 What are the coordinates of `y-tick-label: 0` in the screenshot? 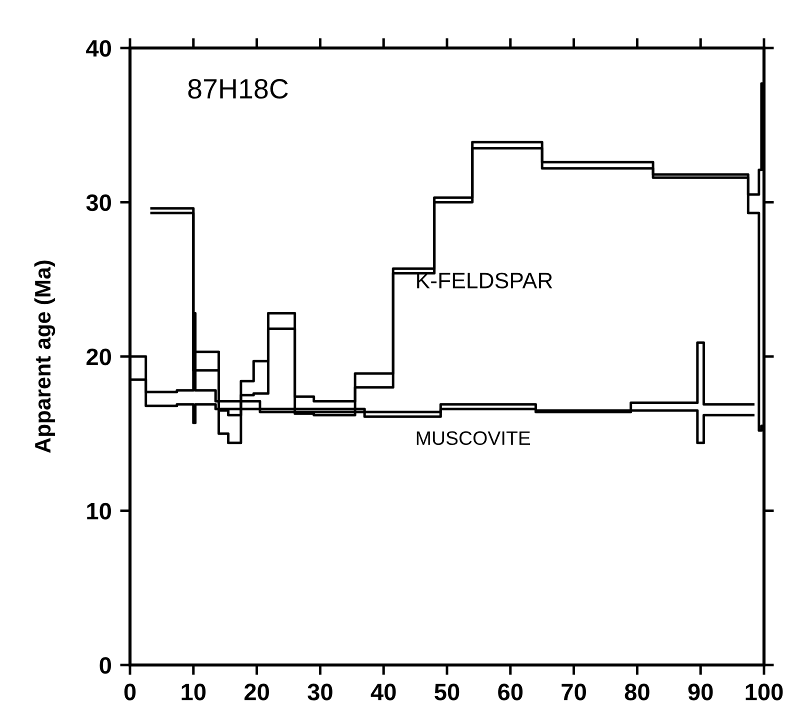 It's located at (105, 665).